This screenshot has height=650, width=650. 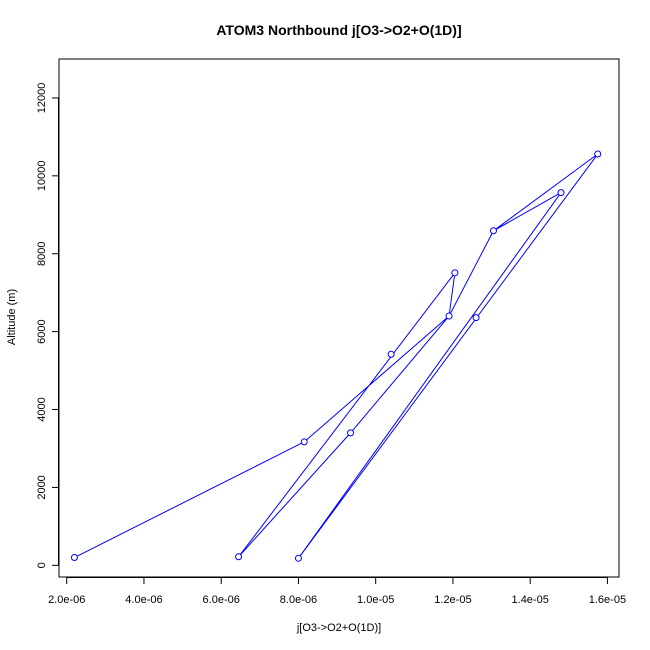 I want to click on y-tick-label: 8000, so click(x=42, y=253).